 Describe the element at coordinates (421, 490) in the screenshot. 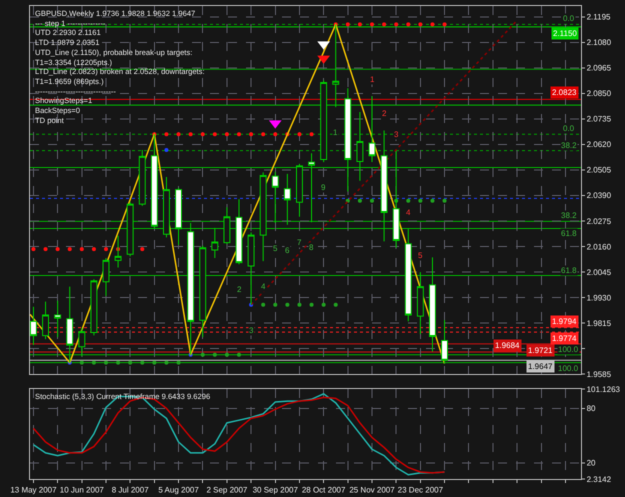

I see `x-tick-label: 23 Dec 2007` at that location.